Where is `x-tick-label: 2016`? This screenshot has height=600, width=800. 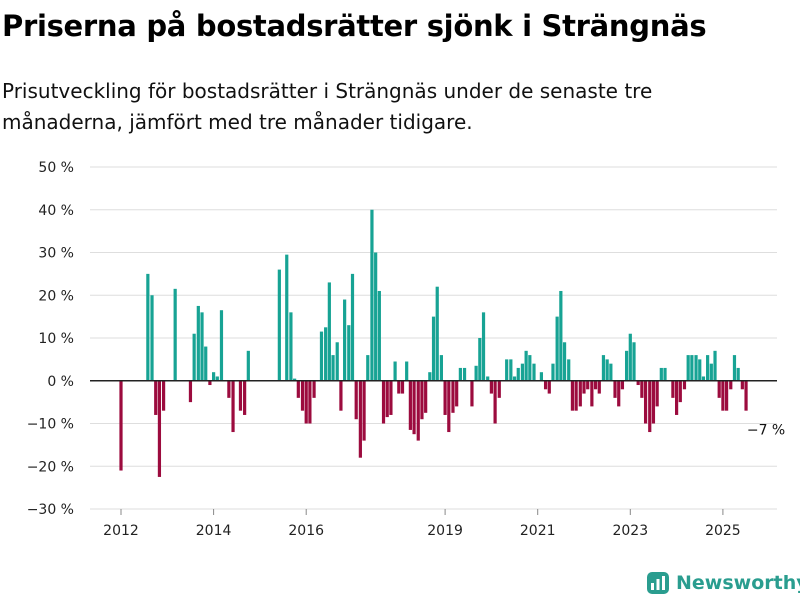 x-tick-label: 2016 is located at coordinates (306, 531).